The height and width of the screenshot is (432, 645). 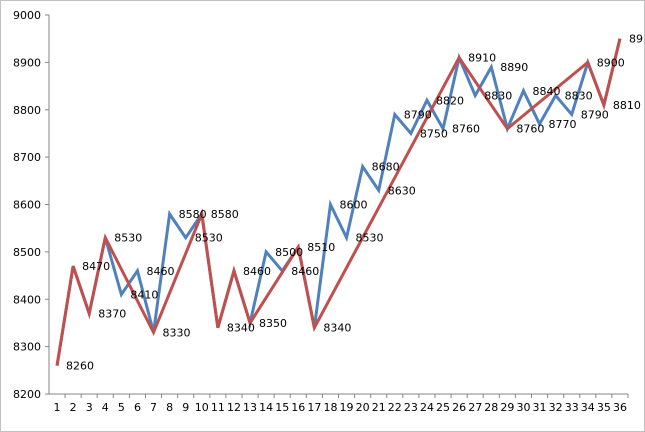 I want to click on x-tick-label: 13, so click(x=250, y=407).